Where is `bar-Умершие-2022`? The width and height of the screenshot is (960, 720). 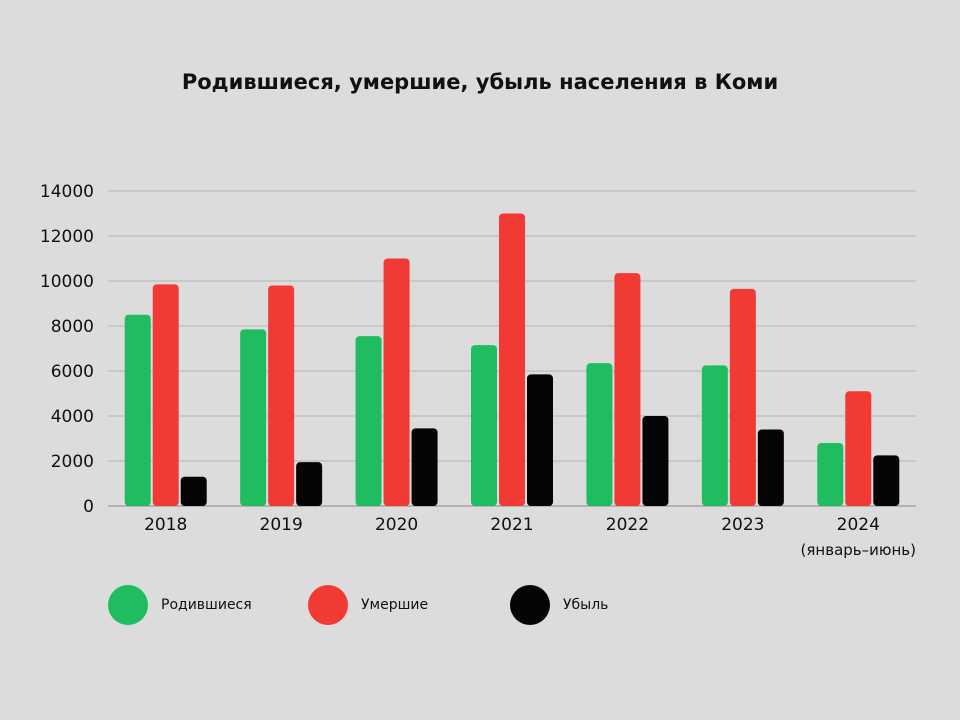
bar-Умершие-2022 is located at coordinates (627, 389).